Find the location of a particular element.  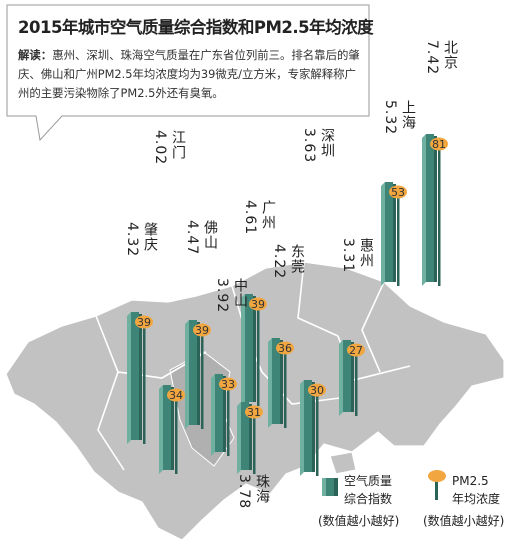

city-name: 上海 is located at coordinates (408, 115).